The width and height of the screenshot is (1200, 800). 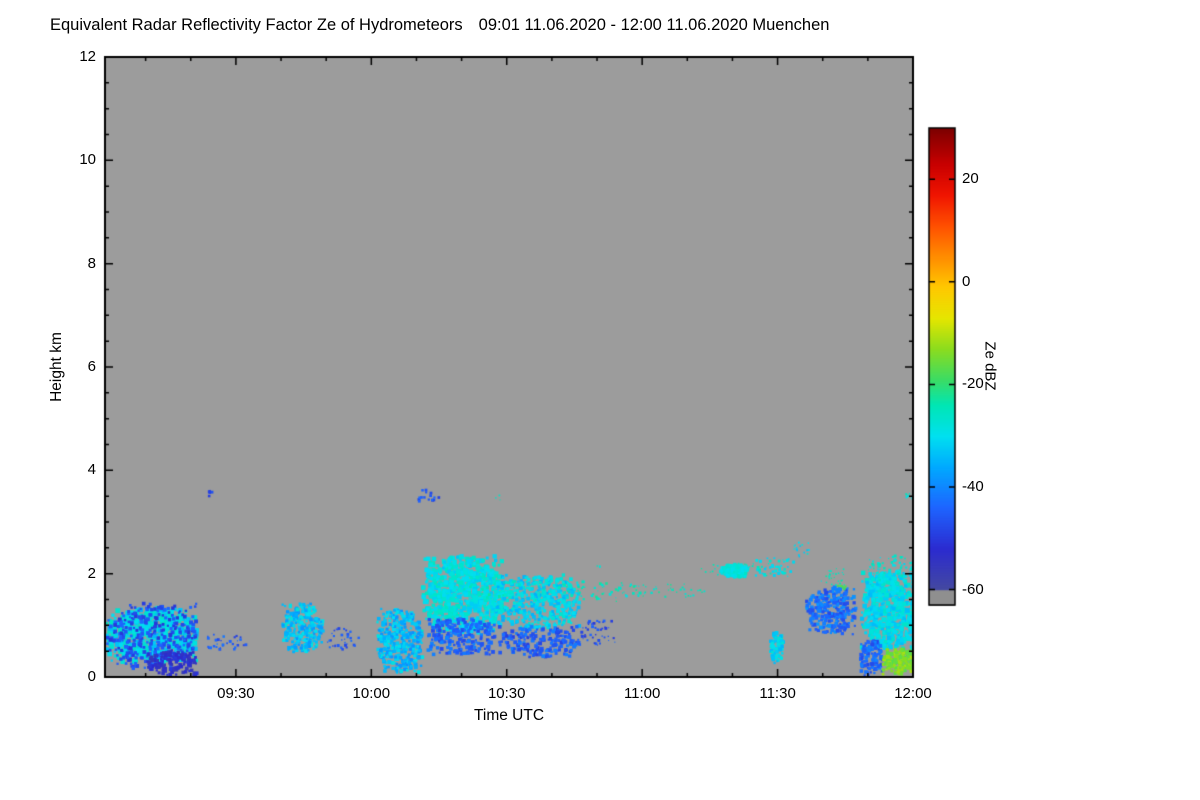 What do you see at coordinates (87, 160) in the screenshot?
I see `y-tick-label: 10` at bounding box center [87, 160].